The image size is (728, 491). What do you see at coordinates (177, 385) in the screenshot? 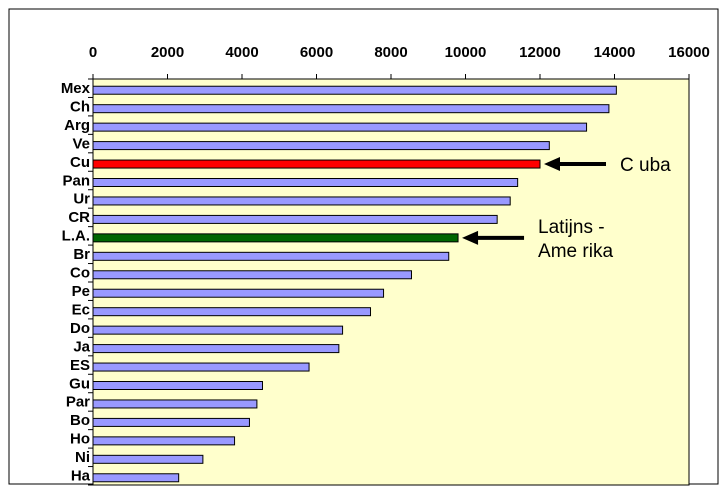
I see `bar-gu` at bounding box center [177, 385].